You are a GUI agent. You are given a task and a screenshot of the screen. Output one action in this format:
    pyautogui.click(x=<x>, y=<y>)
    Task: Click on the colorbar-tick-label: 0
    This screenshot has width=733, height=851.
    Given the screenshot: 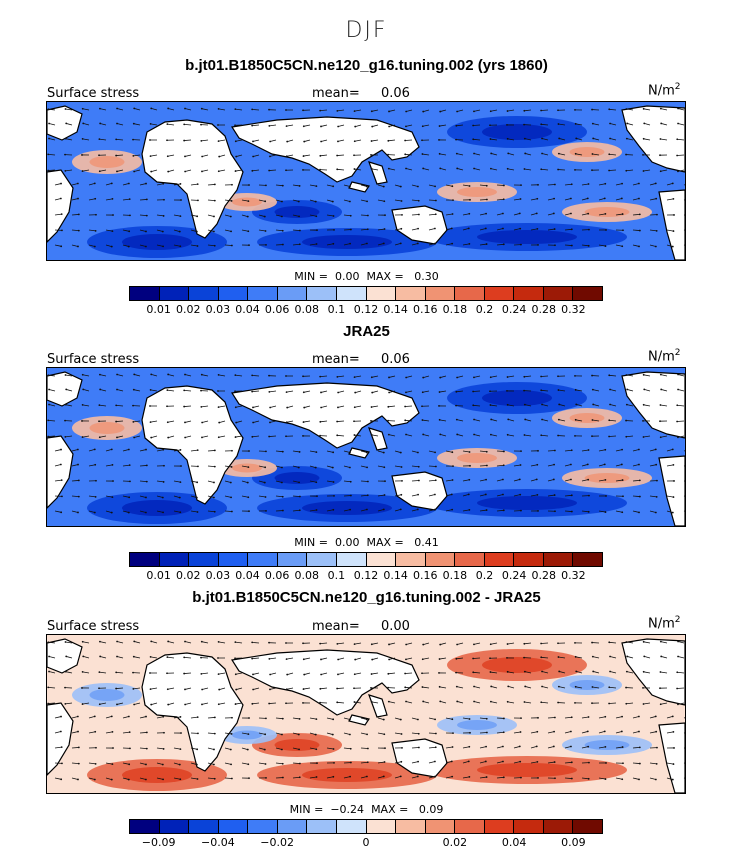 What is the action you would take?
    pyautogui.click(x=366, y=842)
    